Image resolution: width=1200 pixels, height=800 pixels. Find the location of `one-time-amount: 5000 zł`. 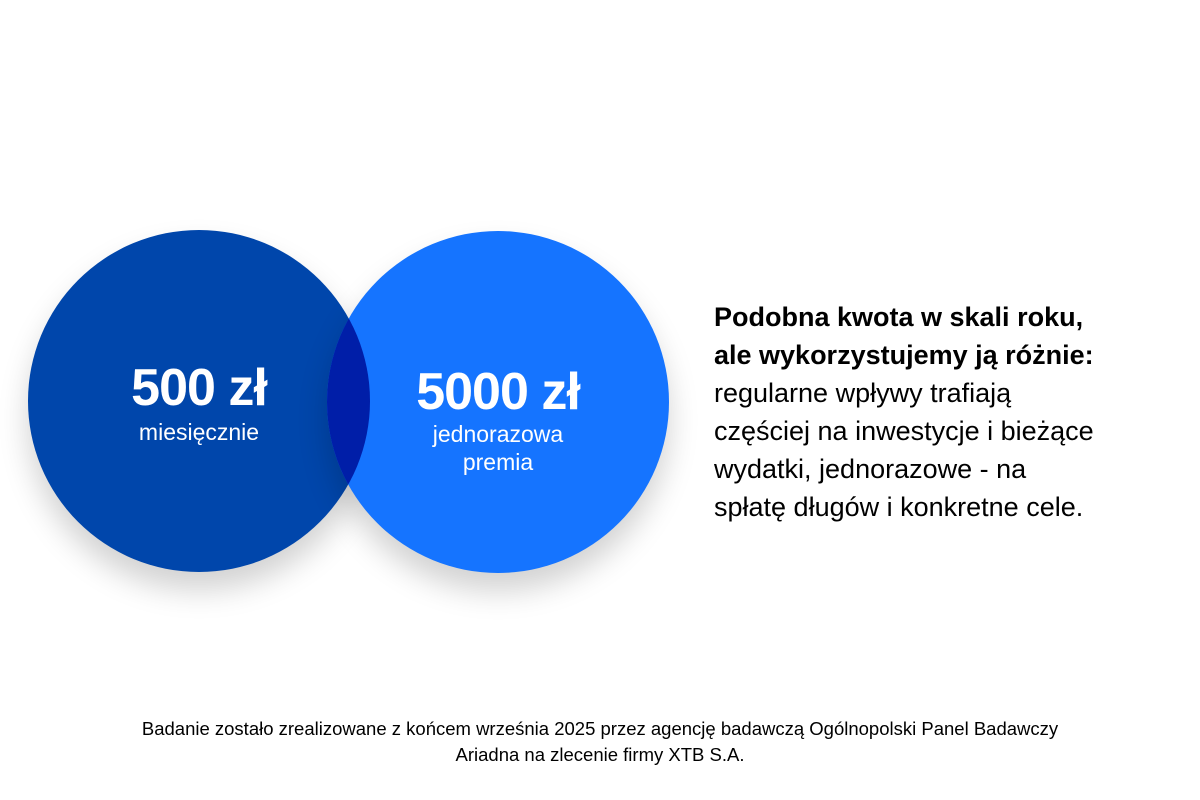

one-time-amount: 5000 zł is located at coordinates (498, 392).